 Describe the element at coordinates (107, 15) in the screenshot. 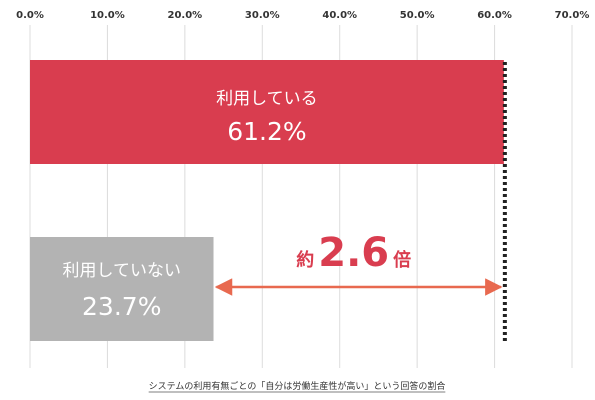

I see `x-axis-tick-label: 10.0%` at that location.